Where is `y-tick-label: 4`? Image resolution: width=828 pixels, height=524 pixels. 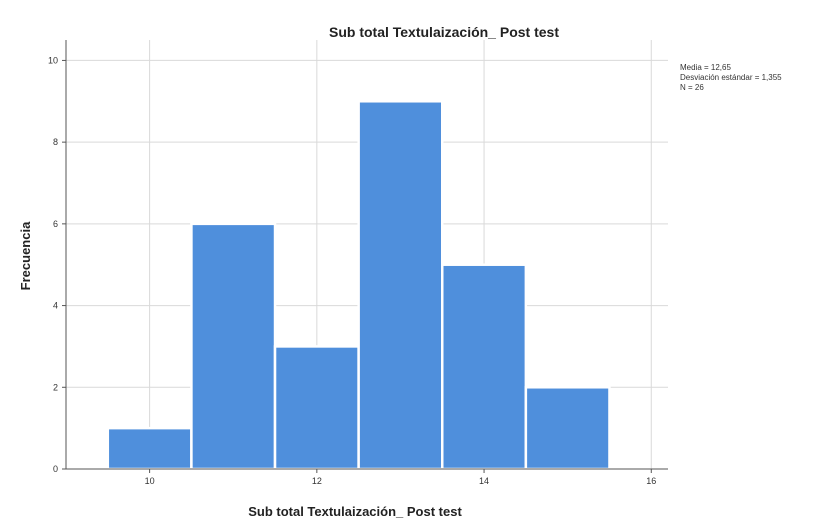 y-tick-label: 4 is located at coordinates (55, 306).